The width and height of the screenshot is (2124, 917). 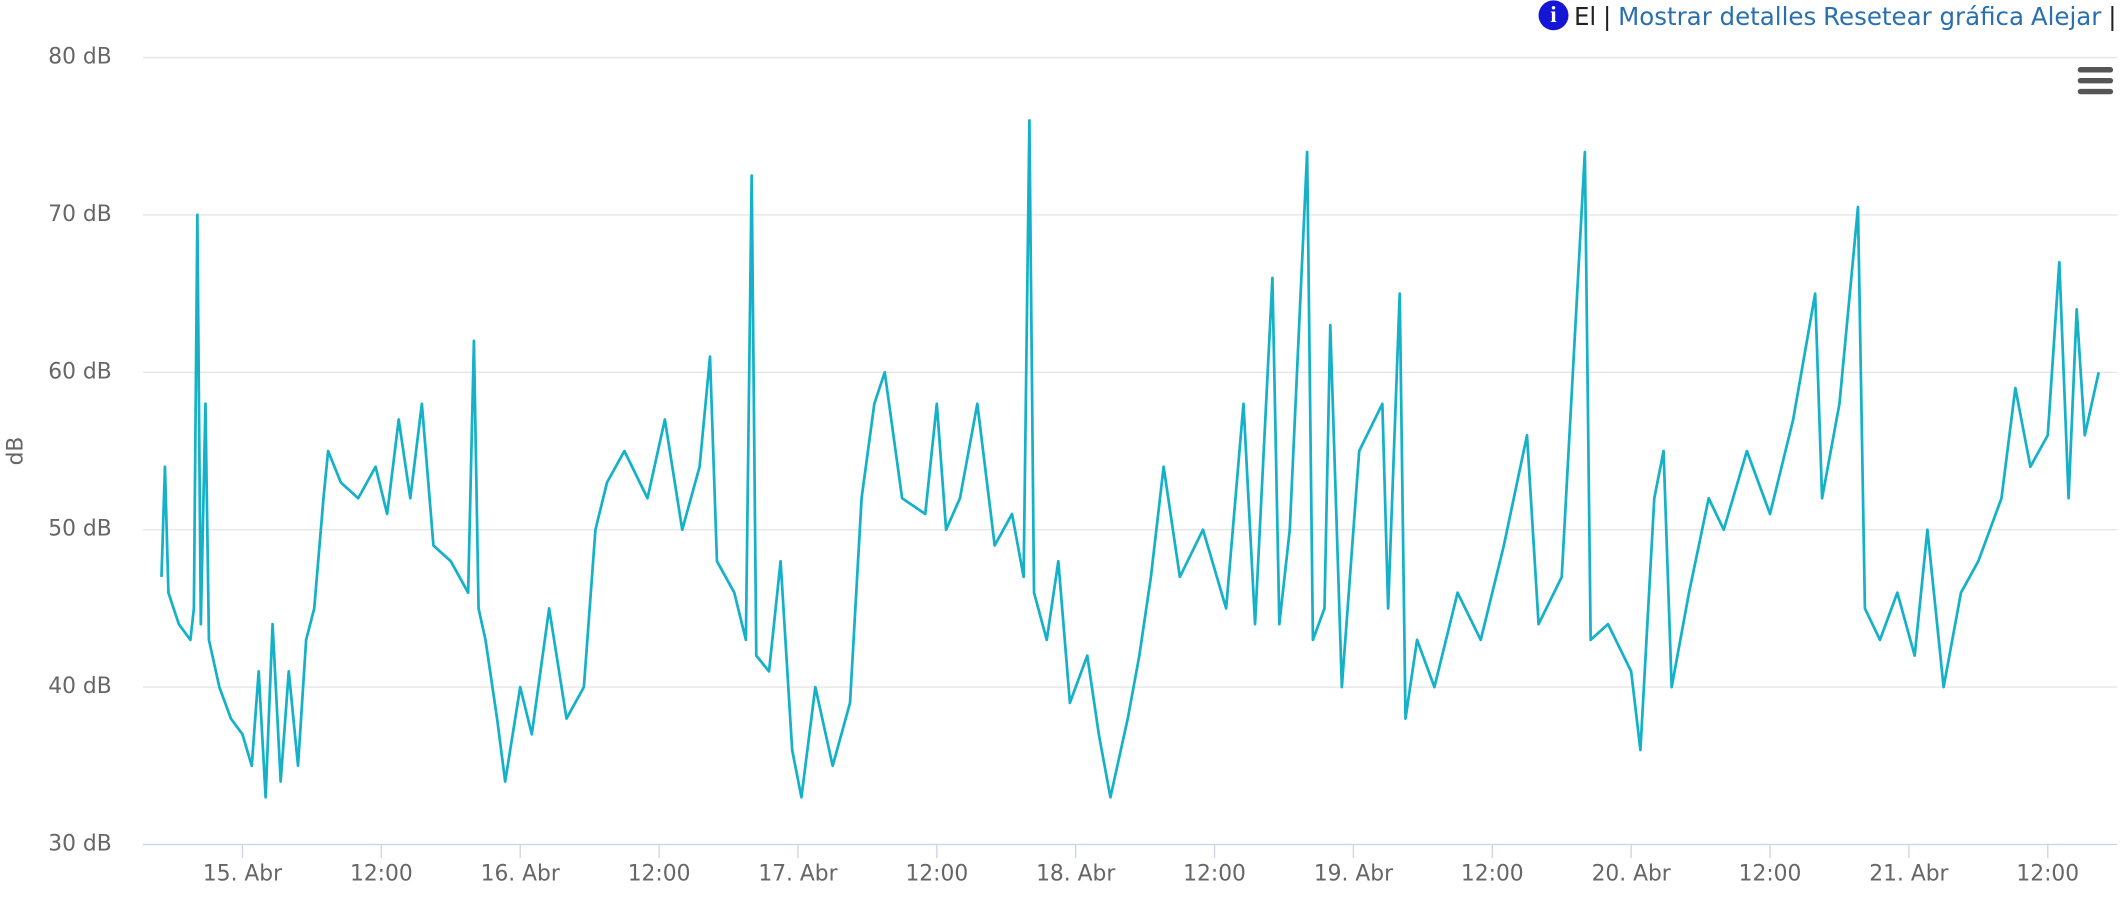 I want to click on info-icon-glyph: i, so click(x=1553, y=15).